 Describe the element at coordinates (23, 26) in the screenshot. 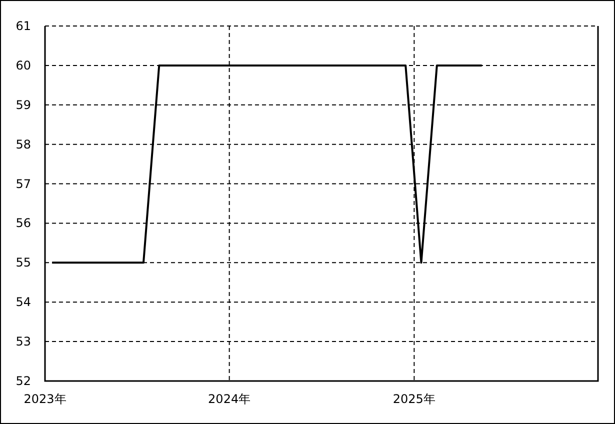

I see `y-tick-label: 61` at that location.